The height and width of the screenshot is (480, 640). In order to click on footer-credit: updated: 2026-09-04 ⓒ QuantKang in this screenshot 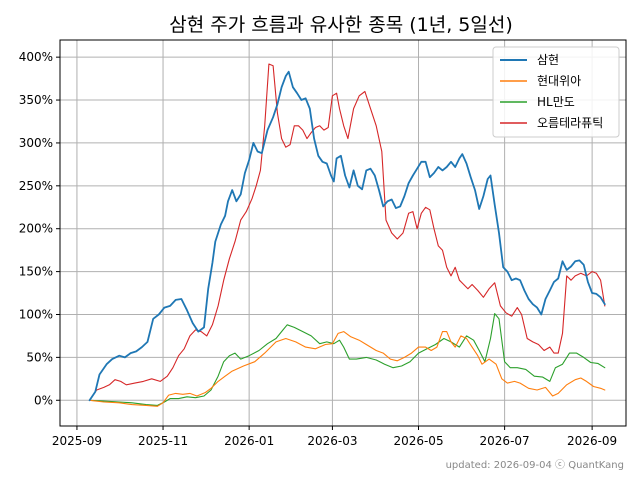, I will do `click(535, 465)`.